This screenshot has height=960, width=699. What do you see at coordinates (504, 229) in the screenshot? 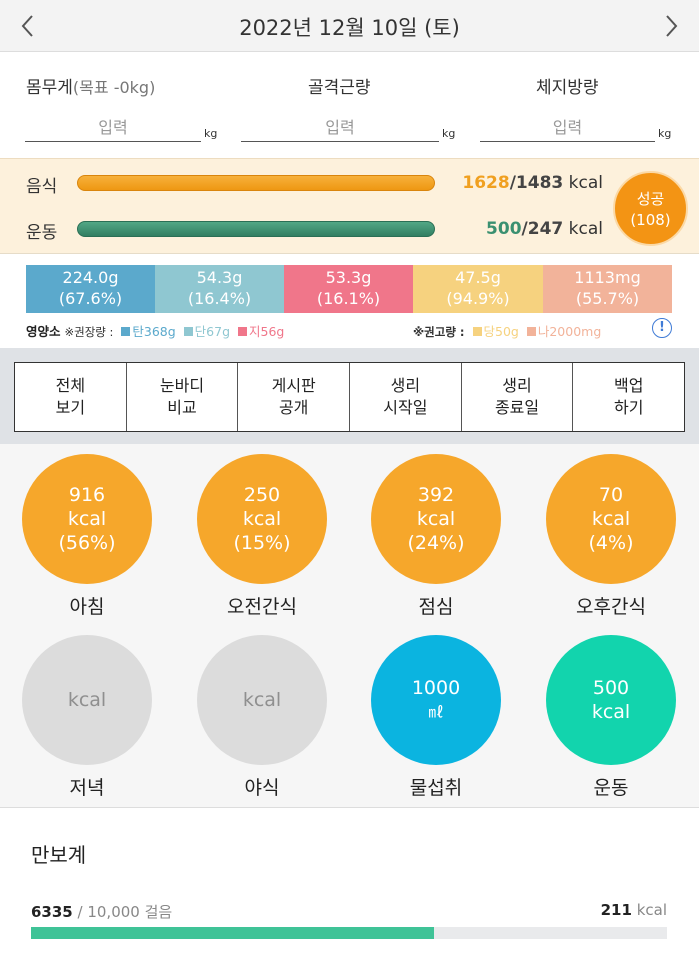
I see `exercise-calorie-amount: 500` at bounding box center [504, 229].